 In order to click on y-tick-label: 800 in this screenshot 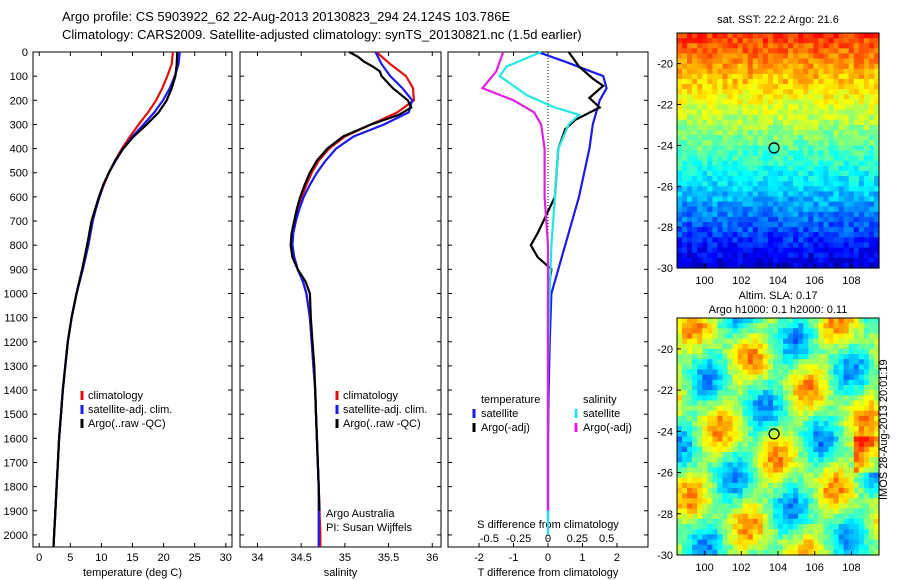, I will do `click(19, 246)`.